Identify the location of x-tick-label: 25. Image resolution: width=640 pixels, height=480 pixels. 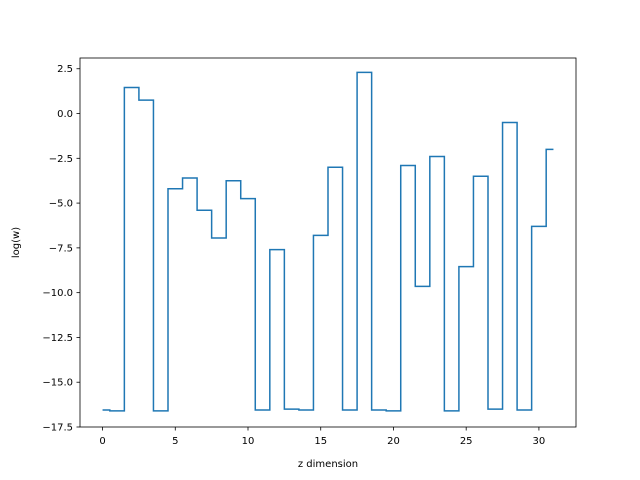
(466, 441).